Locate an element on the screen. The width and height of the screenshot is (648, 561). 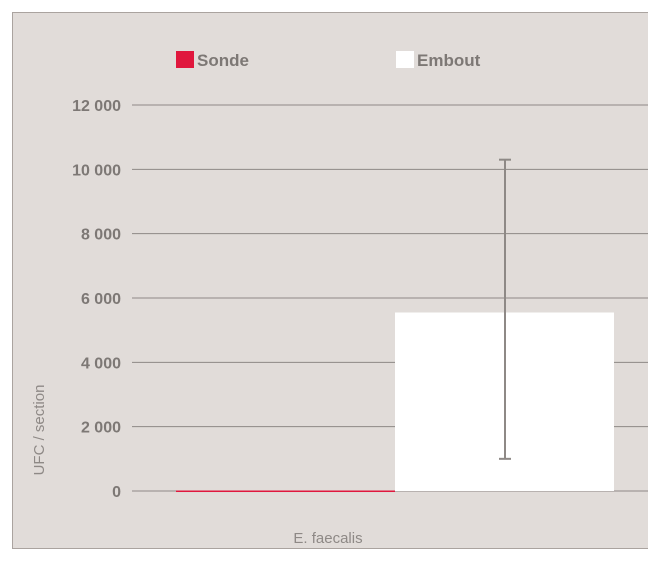
x-axis-label: E. faecalis is located at coordinates (327, 538).